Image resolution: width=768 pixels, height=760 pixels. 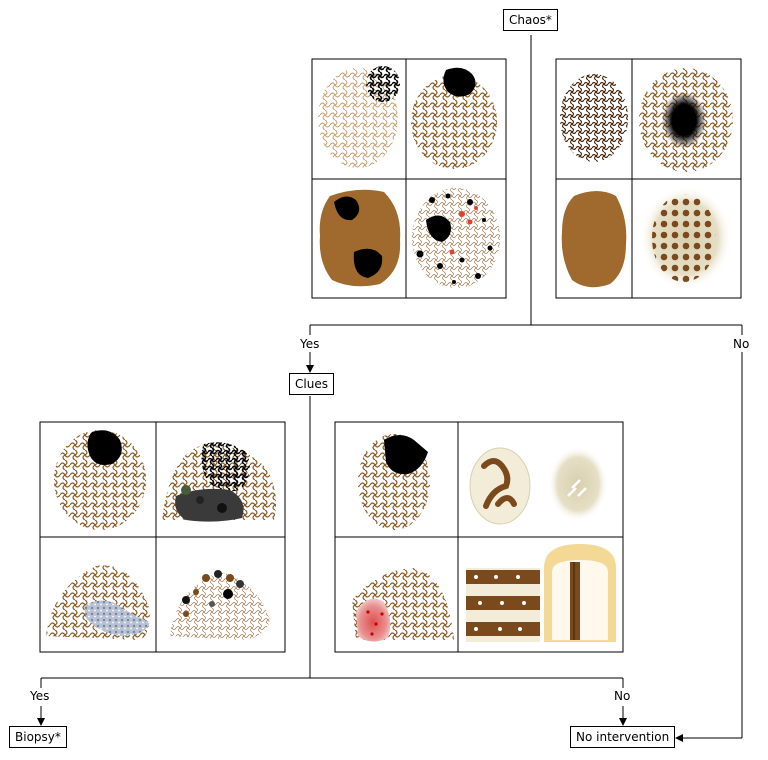 What do you see at coordinates (479, 537) in the screenshot?
I see `clues-panel-right` at bounding box center [479, 537].